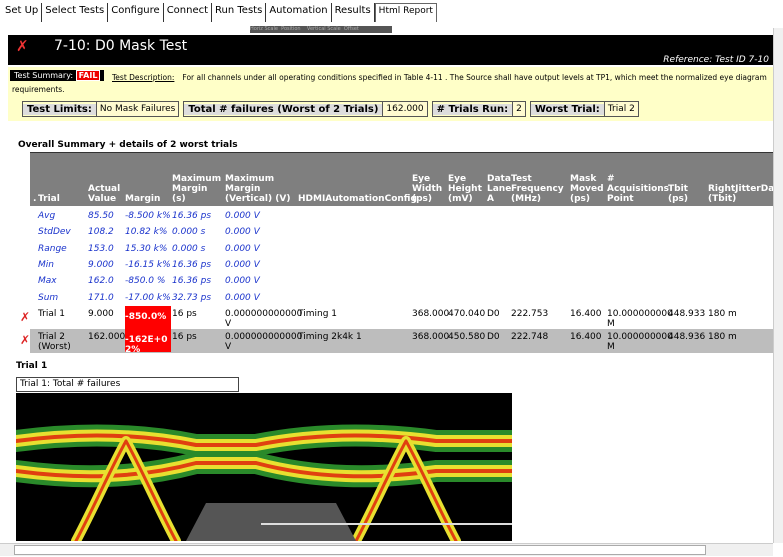 Image resolution: width=783 pixels, height=557 pixels. Describe the element at coordinates (148, 342) in the screenshot. I see `trial-cell: -162E+02%` at that location.